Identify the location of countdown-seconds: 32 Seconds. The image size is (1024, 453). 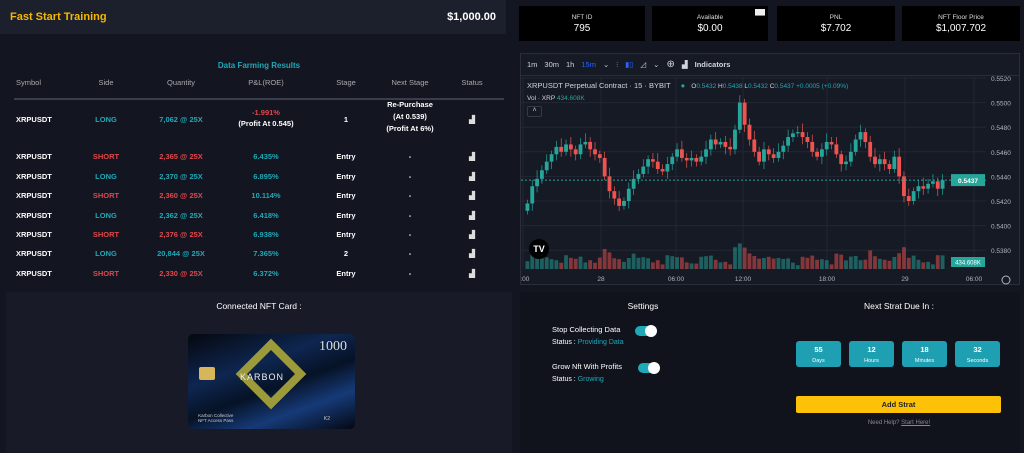
(977, 354).